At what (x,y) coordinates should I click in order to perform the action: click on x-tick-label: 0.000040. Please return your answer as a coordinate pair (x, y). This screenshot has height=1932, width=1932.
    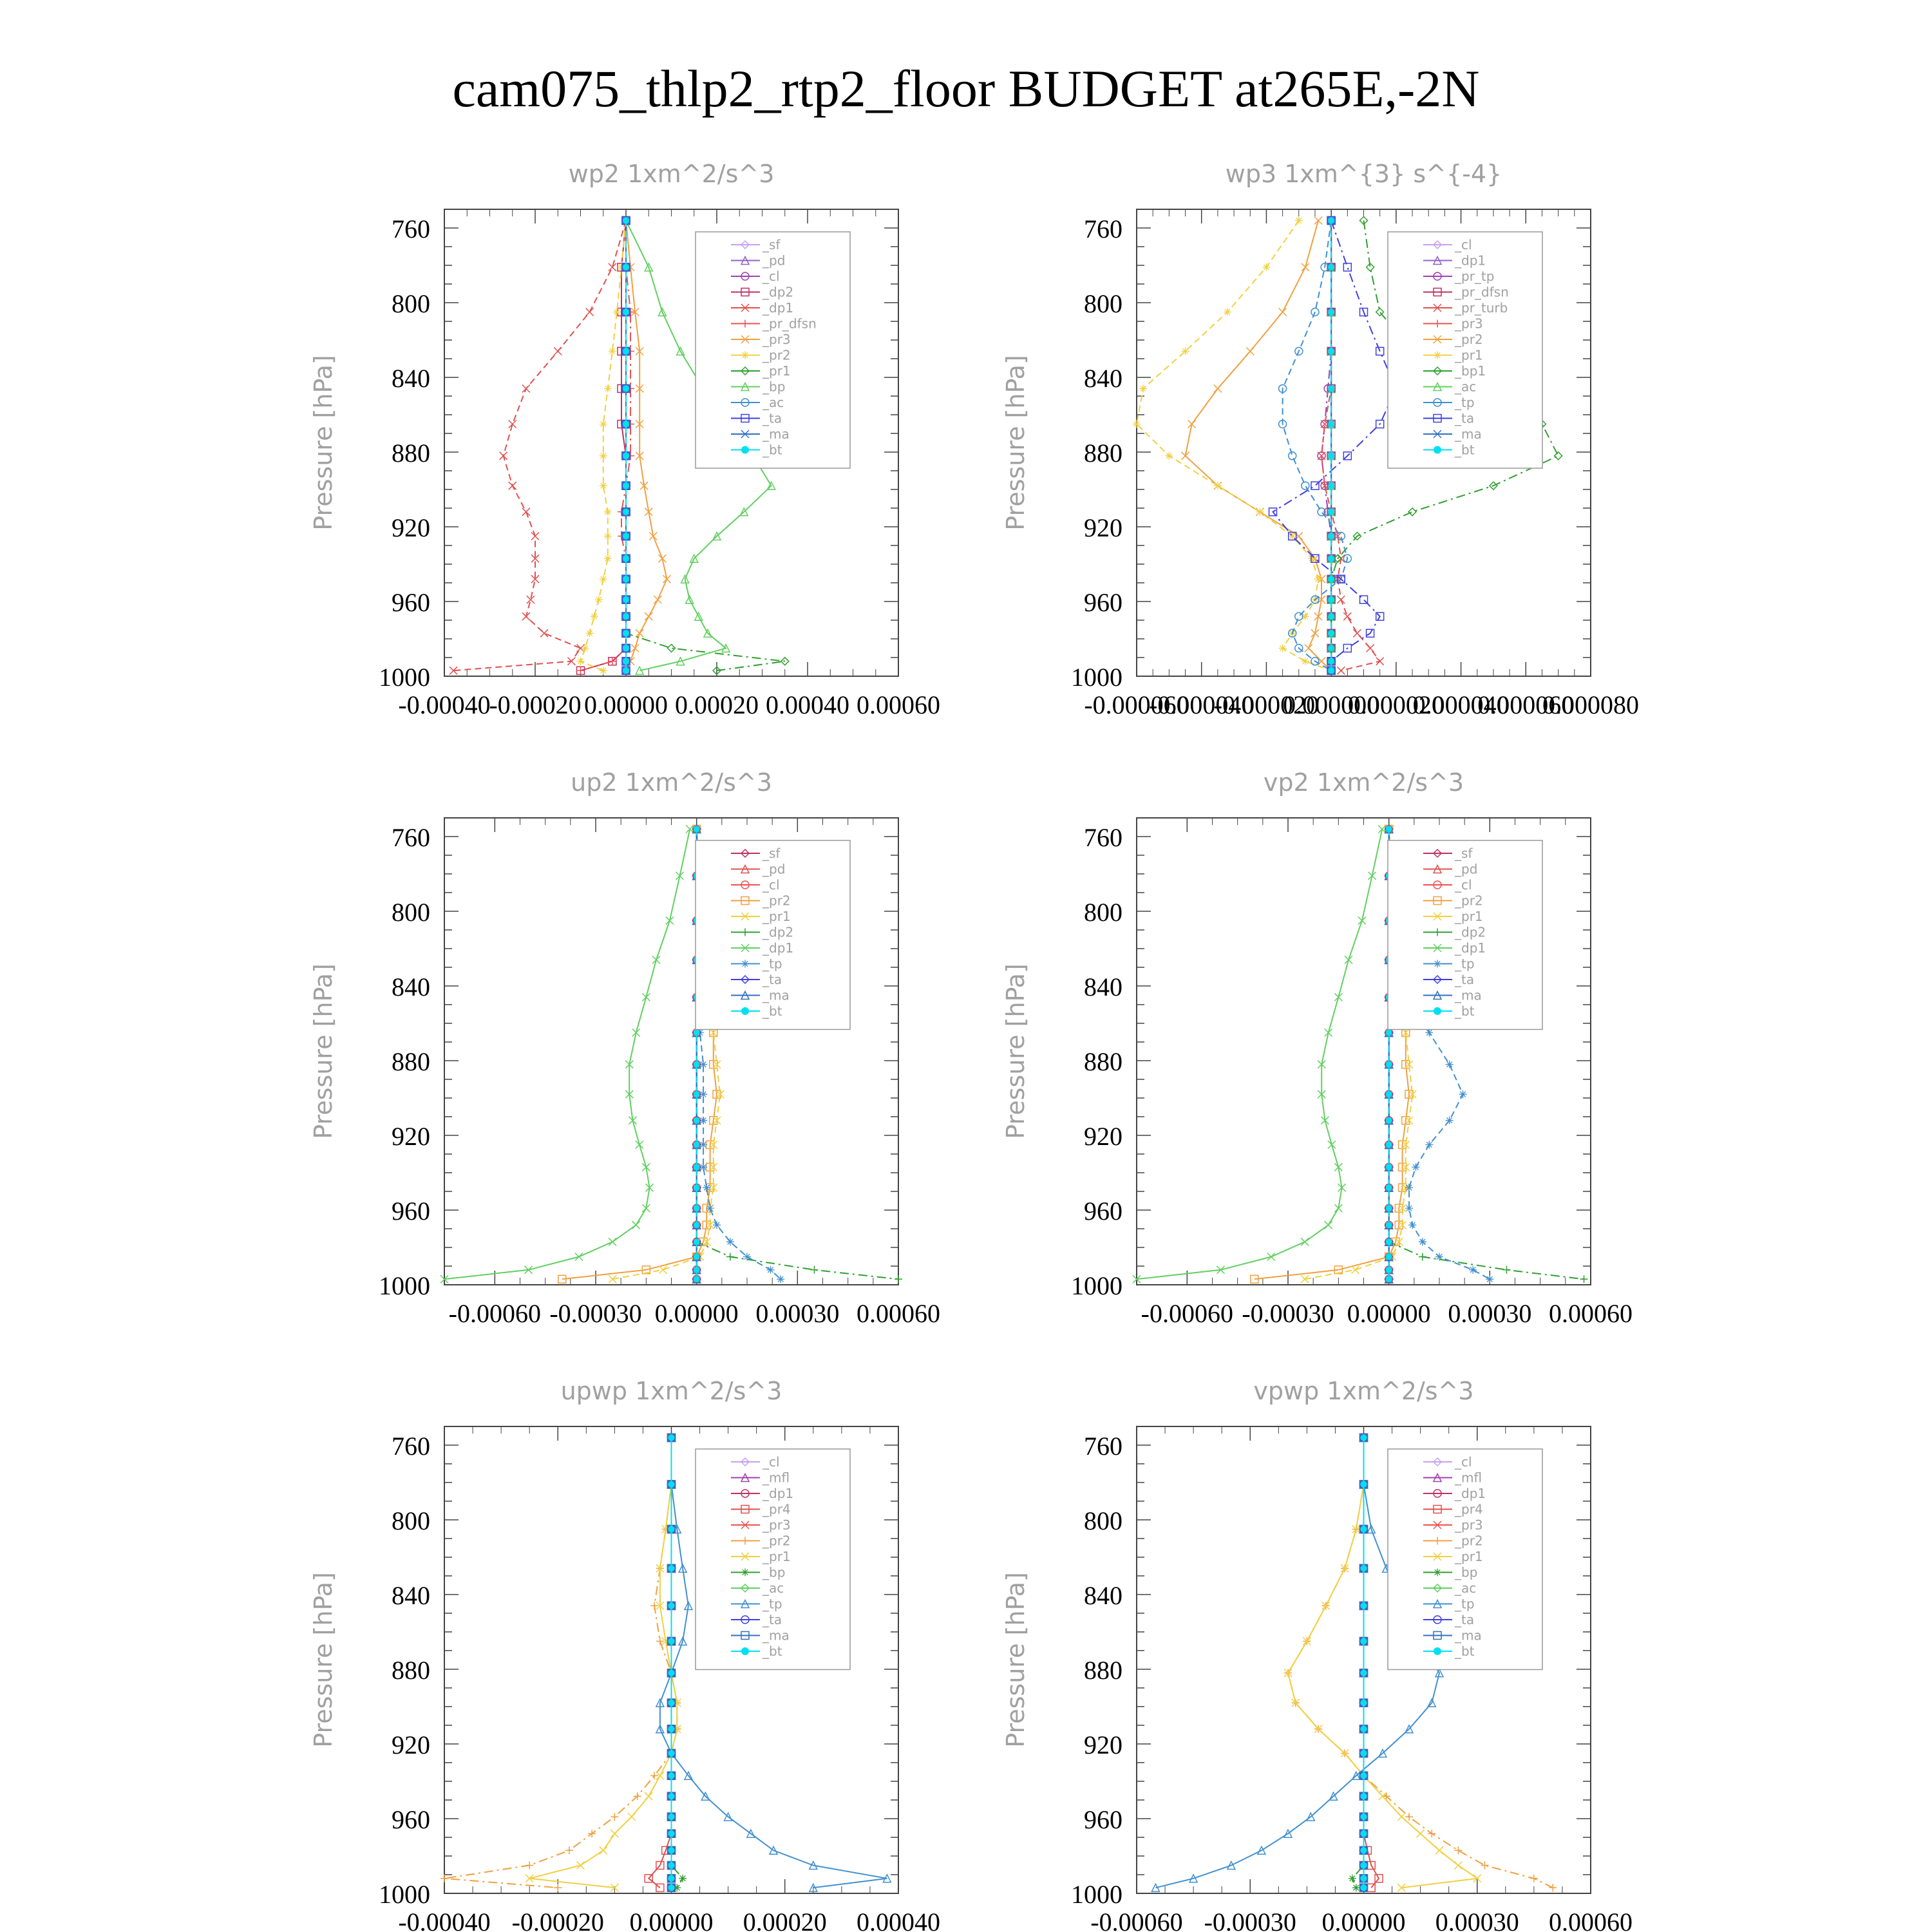
    Looking at the image, I should click on (1461, 705).